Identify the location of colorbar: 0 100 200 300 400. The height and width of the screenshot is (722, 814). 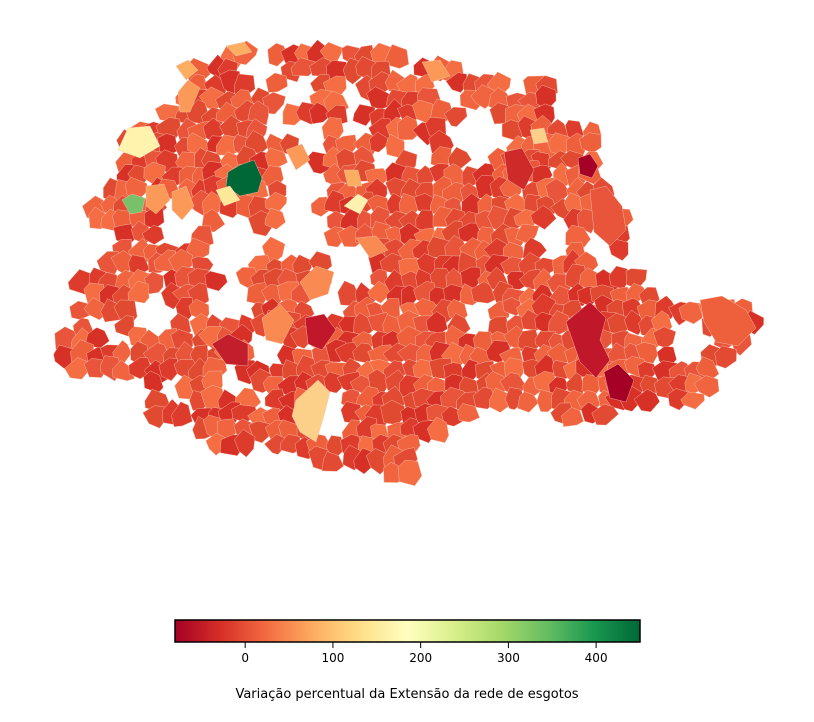
(407, 642).